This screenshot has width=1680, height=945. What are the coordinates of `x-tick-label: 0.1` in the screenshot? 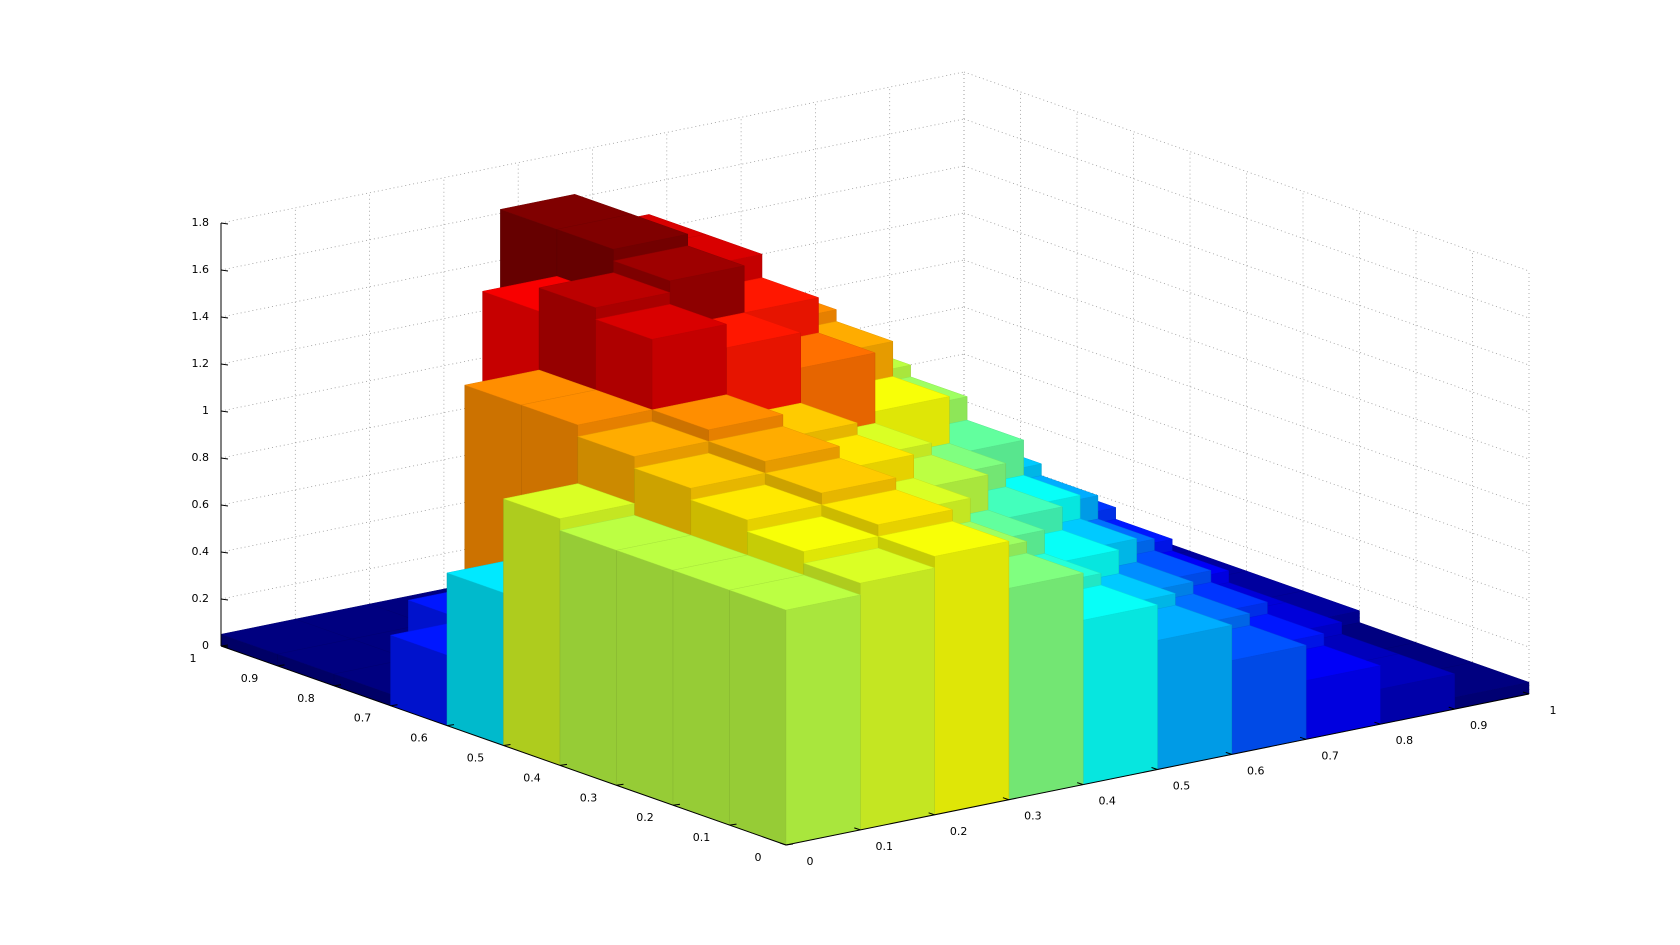 It's located at (885, 846).